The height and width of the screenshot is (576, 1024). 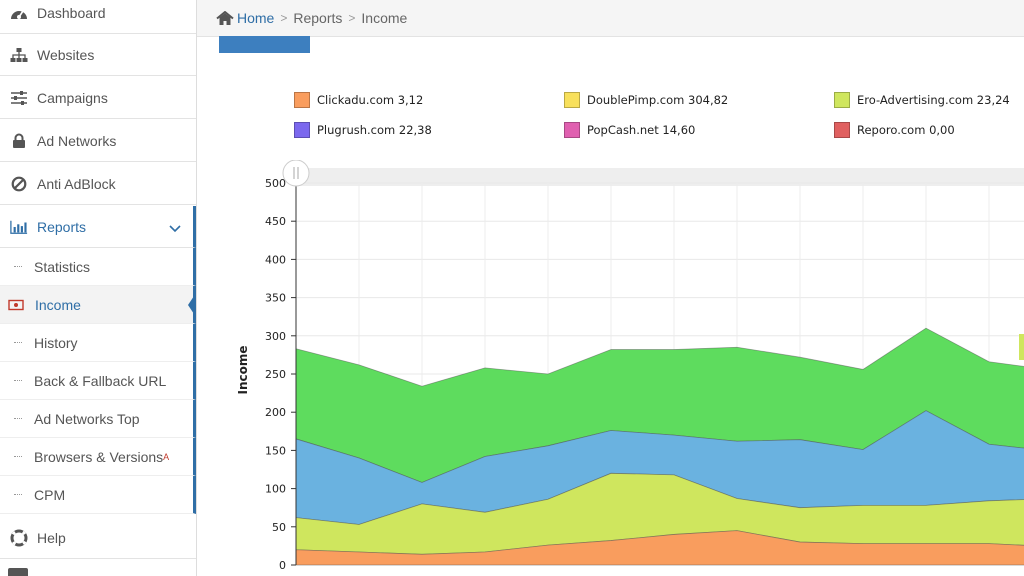 I want to click on breadcrumb-income: Income, so click(x=384, y=18).